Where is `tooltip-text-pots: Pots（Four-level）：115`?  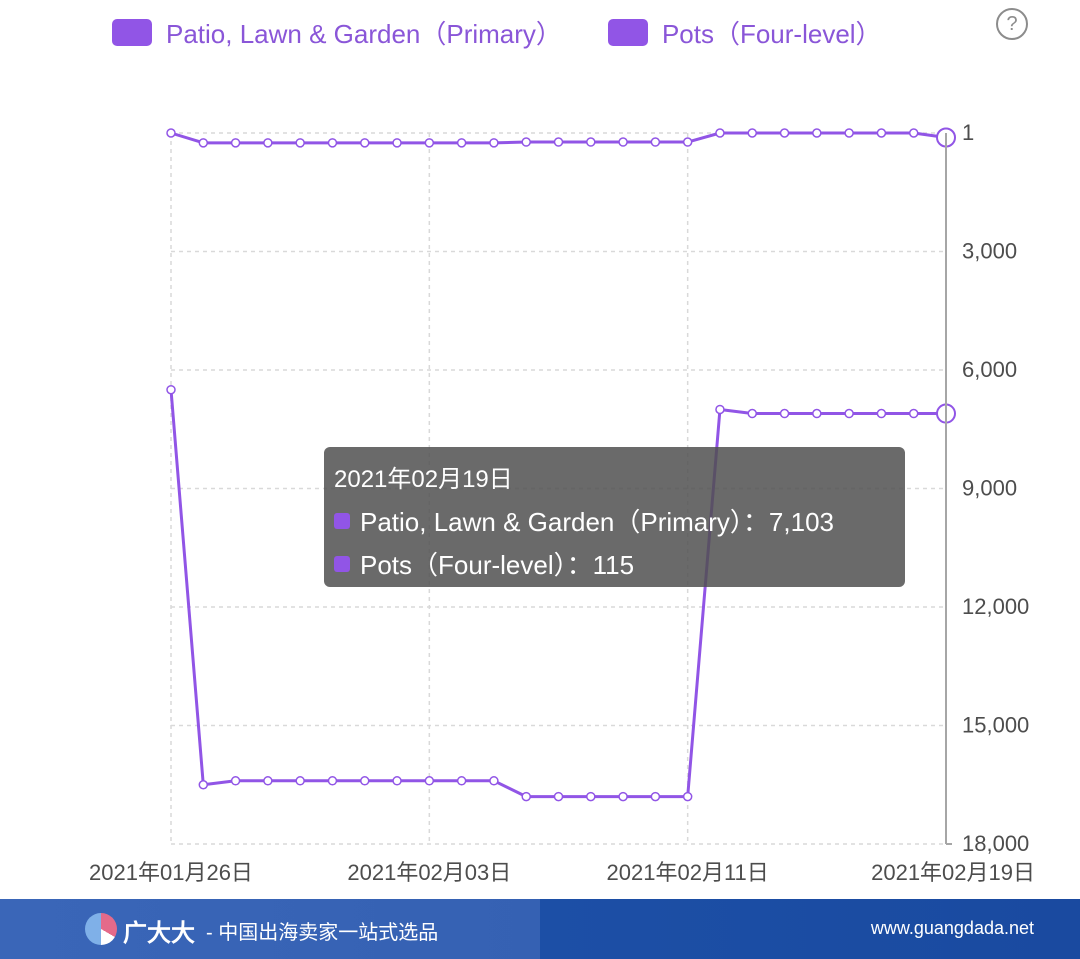 tooltip-text-pots: Pots（Four-level）：115 is located at coordinates (497, 565).